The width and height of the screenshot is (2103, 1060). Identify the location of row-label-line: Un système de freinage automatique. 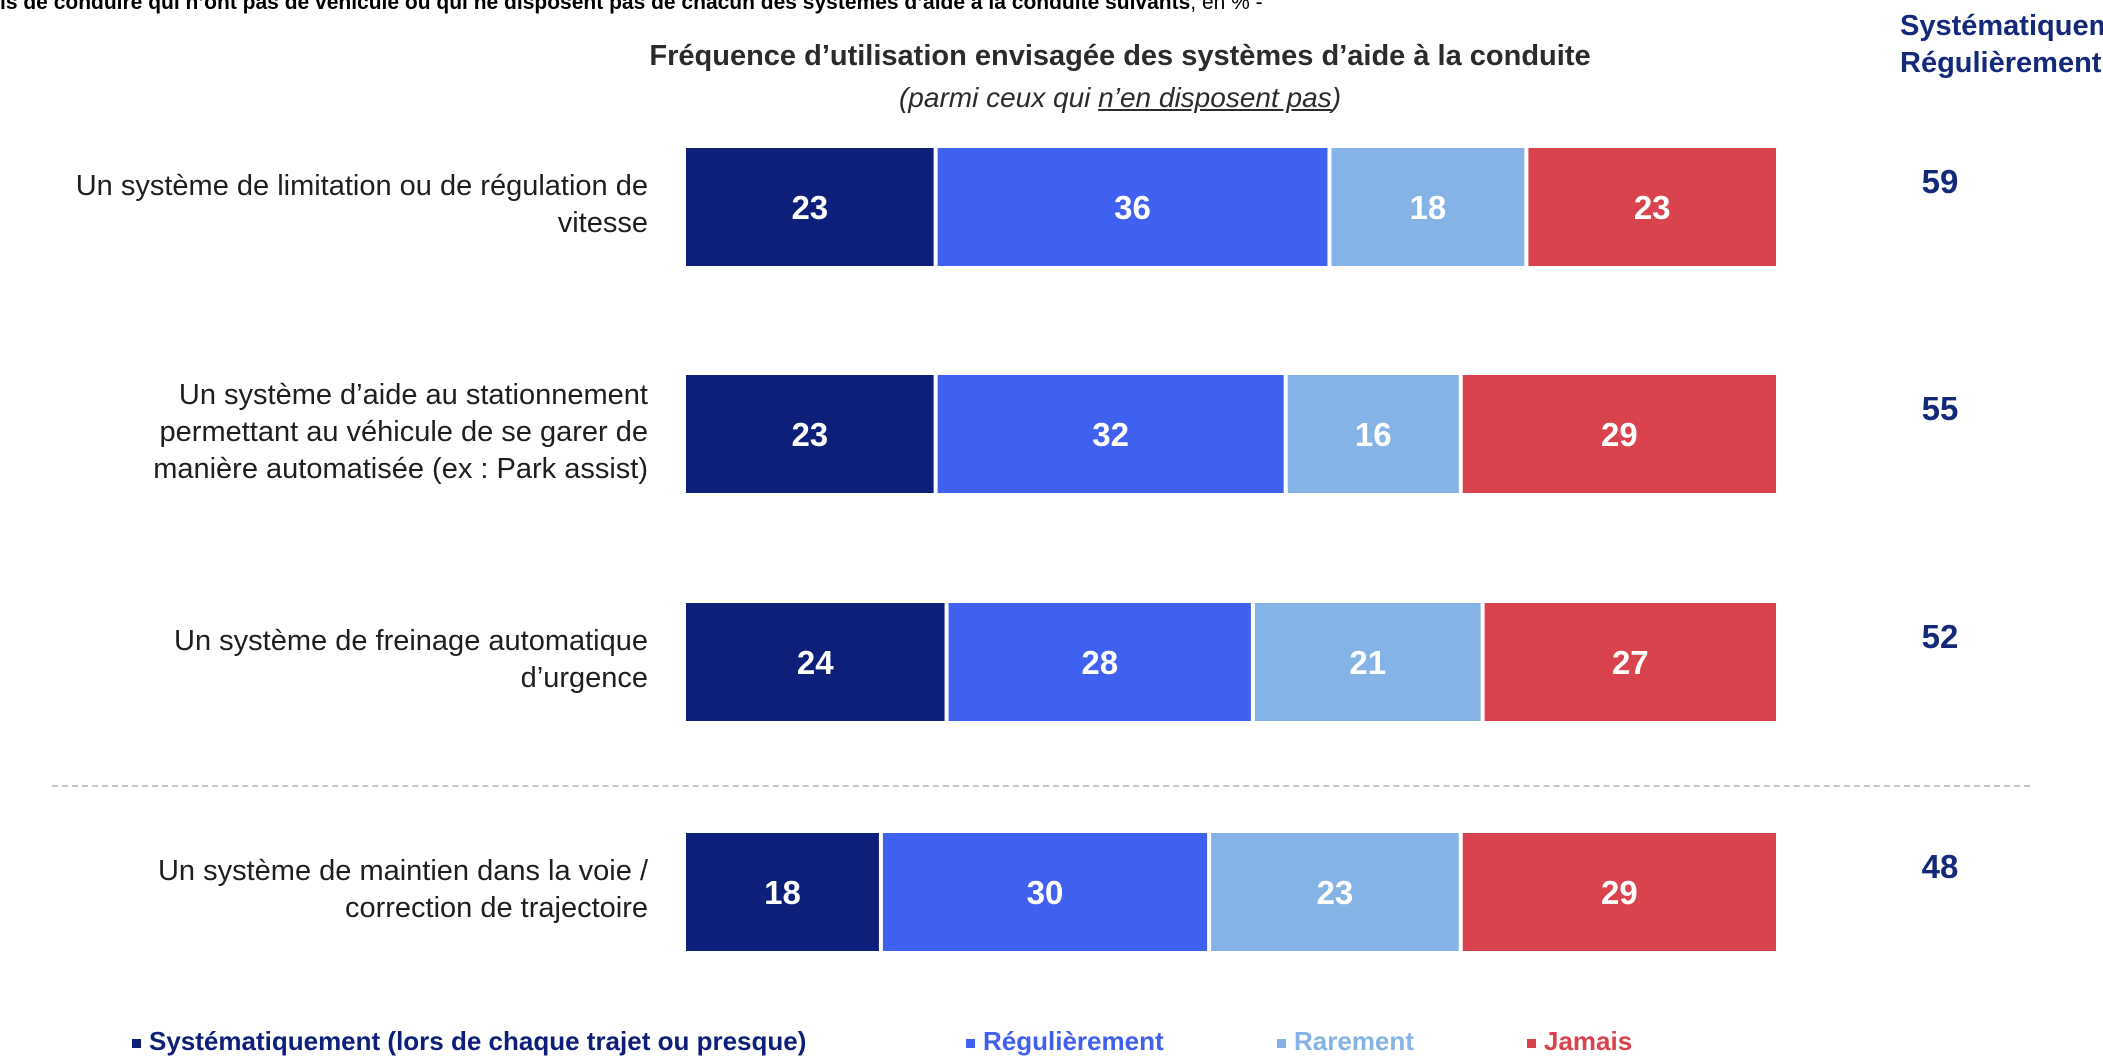
(411, 641).